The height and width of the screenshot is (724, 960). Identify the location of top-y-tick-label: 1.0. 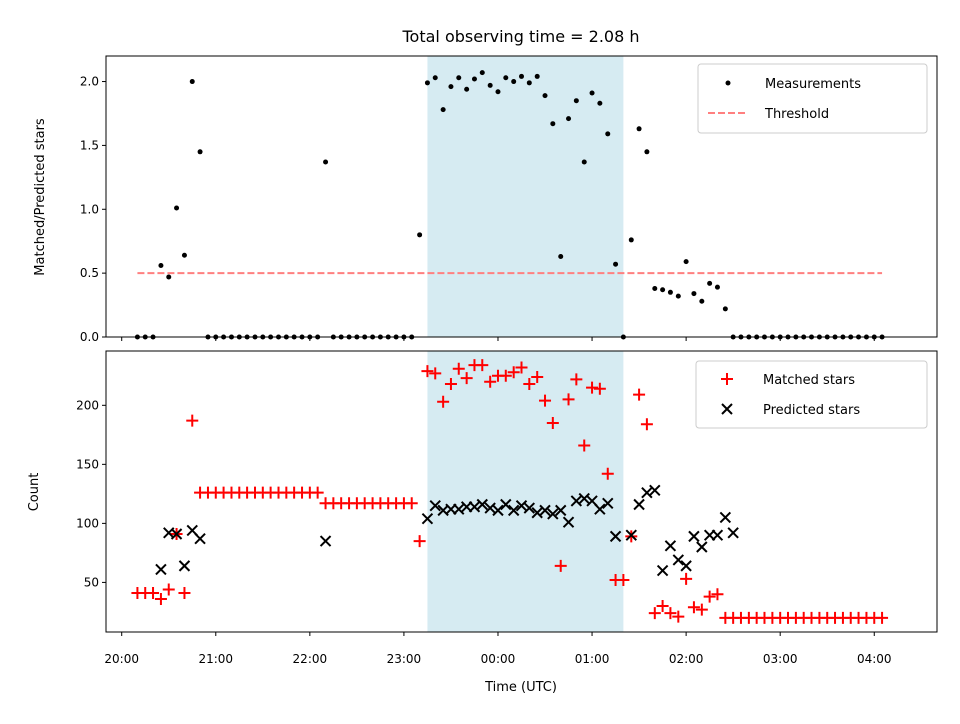
(89, 209).